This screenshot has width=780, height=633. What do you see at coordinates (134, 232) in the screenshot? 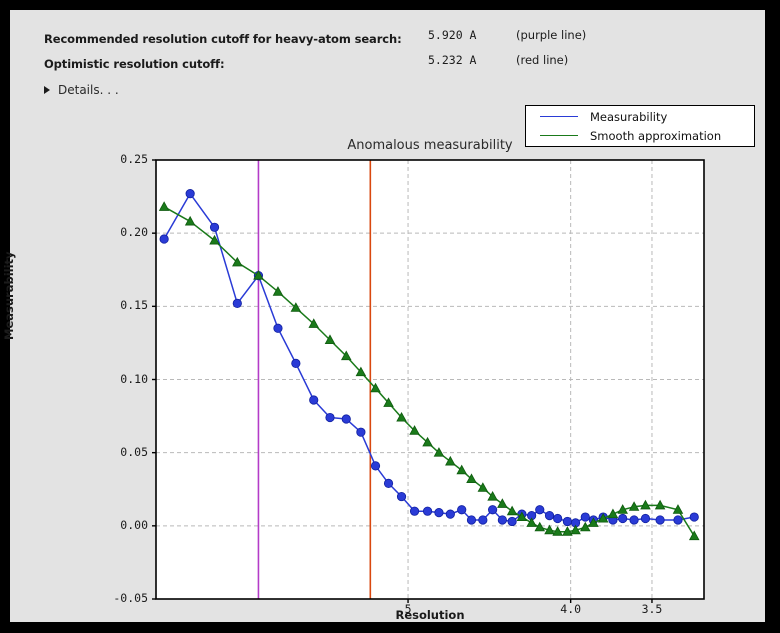
I see `y-tick-label: 0.20` at bounding box center [134, 232].